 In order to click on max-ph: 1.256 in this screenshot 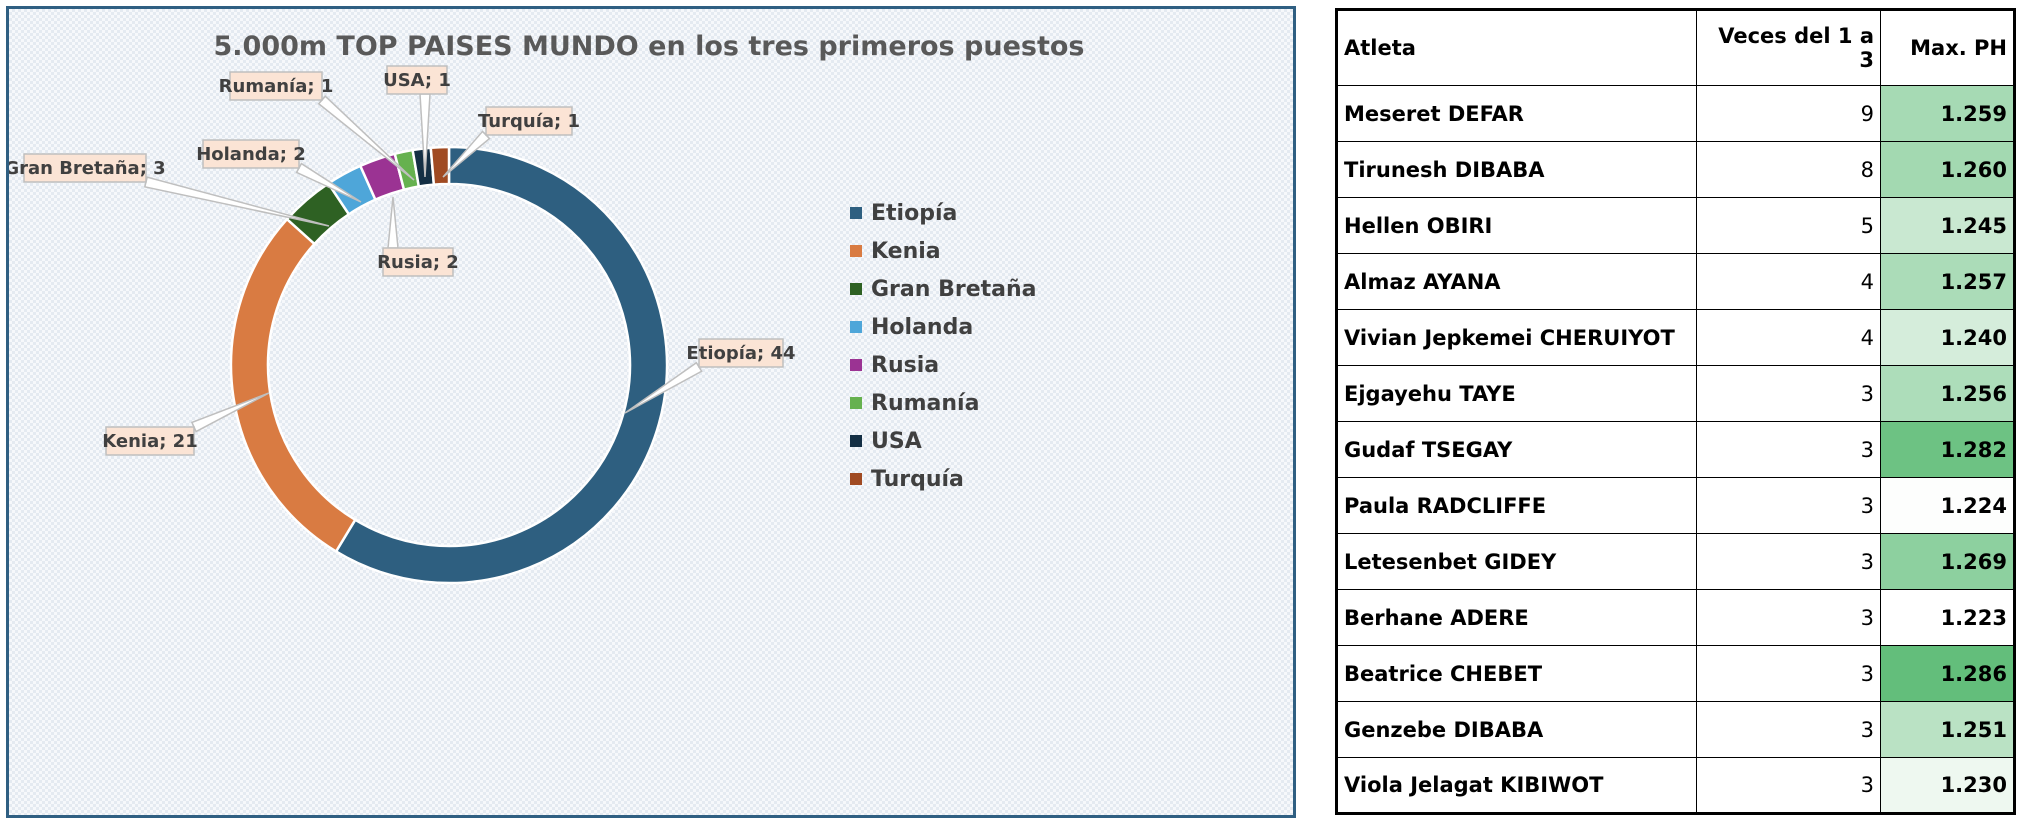, I will do `click(1947, 393)`.